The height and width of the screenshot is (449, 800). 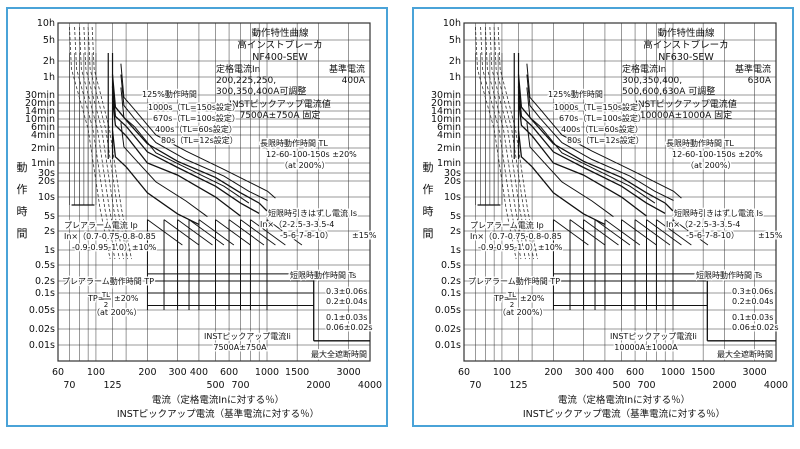 I want to click on short-pickup-tol: ±15%, so click(x=770, y=235).